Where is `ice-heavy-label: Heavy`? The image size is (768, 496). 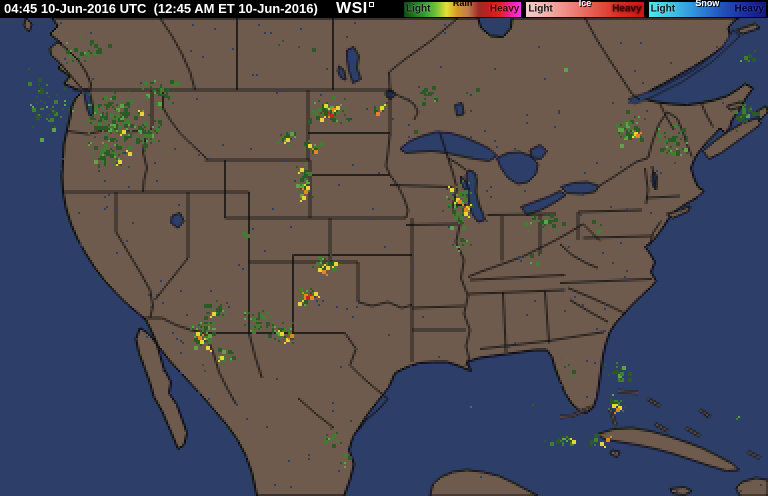
ice-heavy-label: Heavy is located at coordinates (627, 9).